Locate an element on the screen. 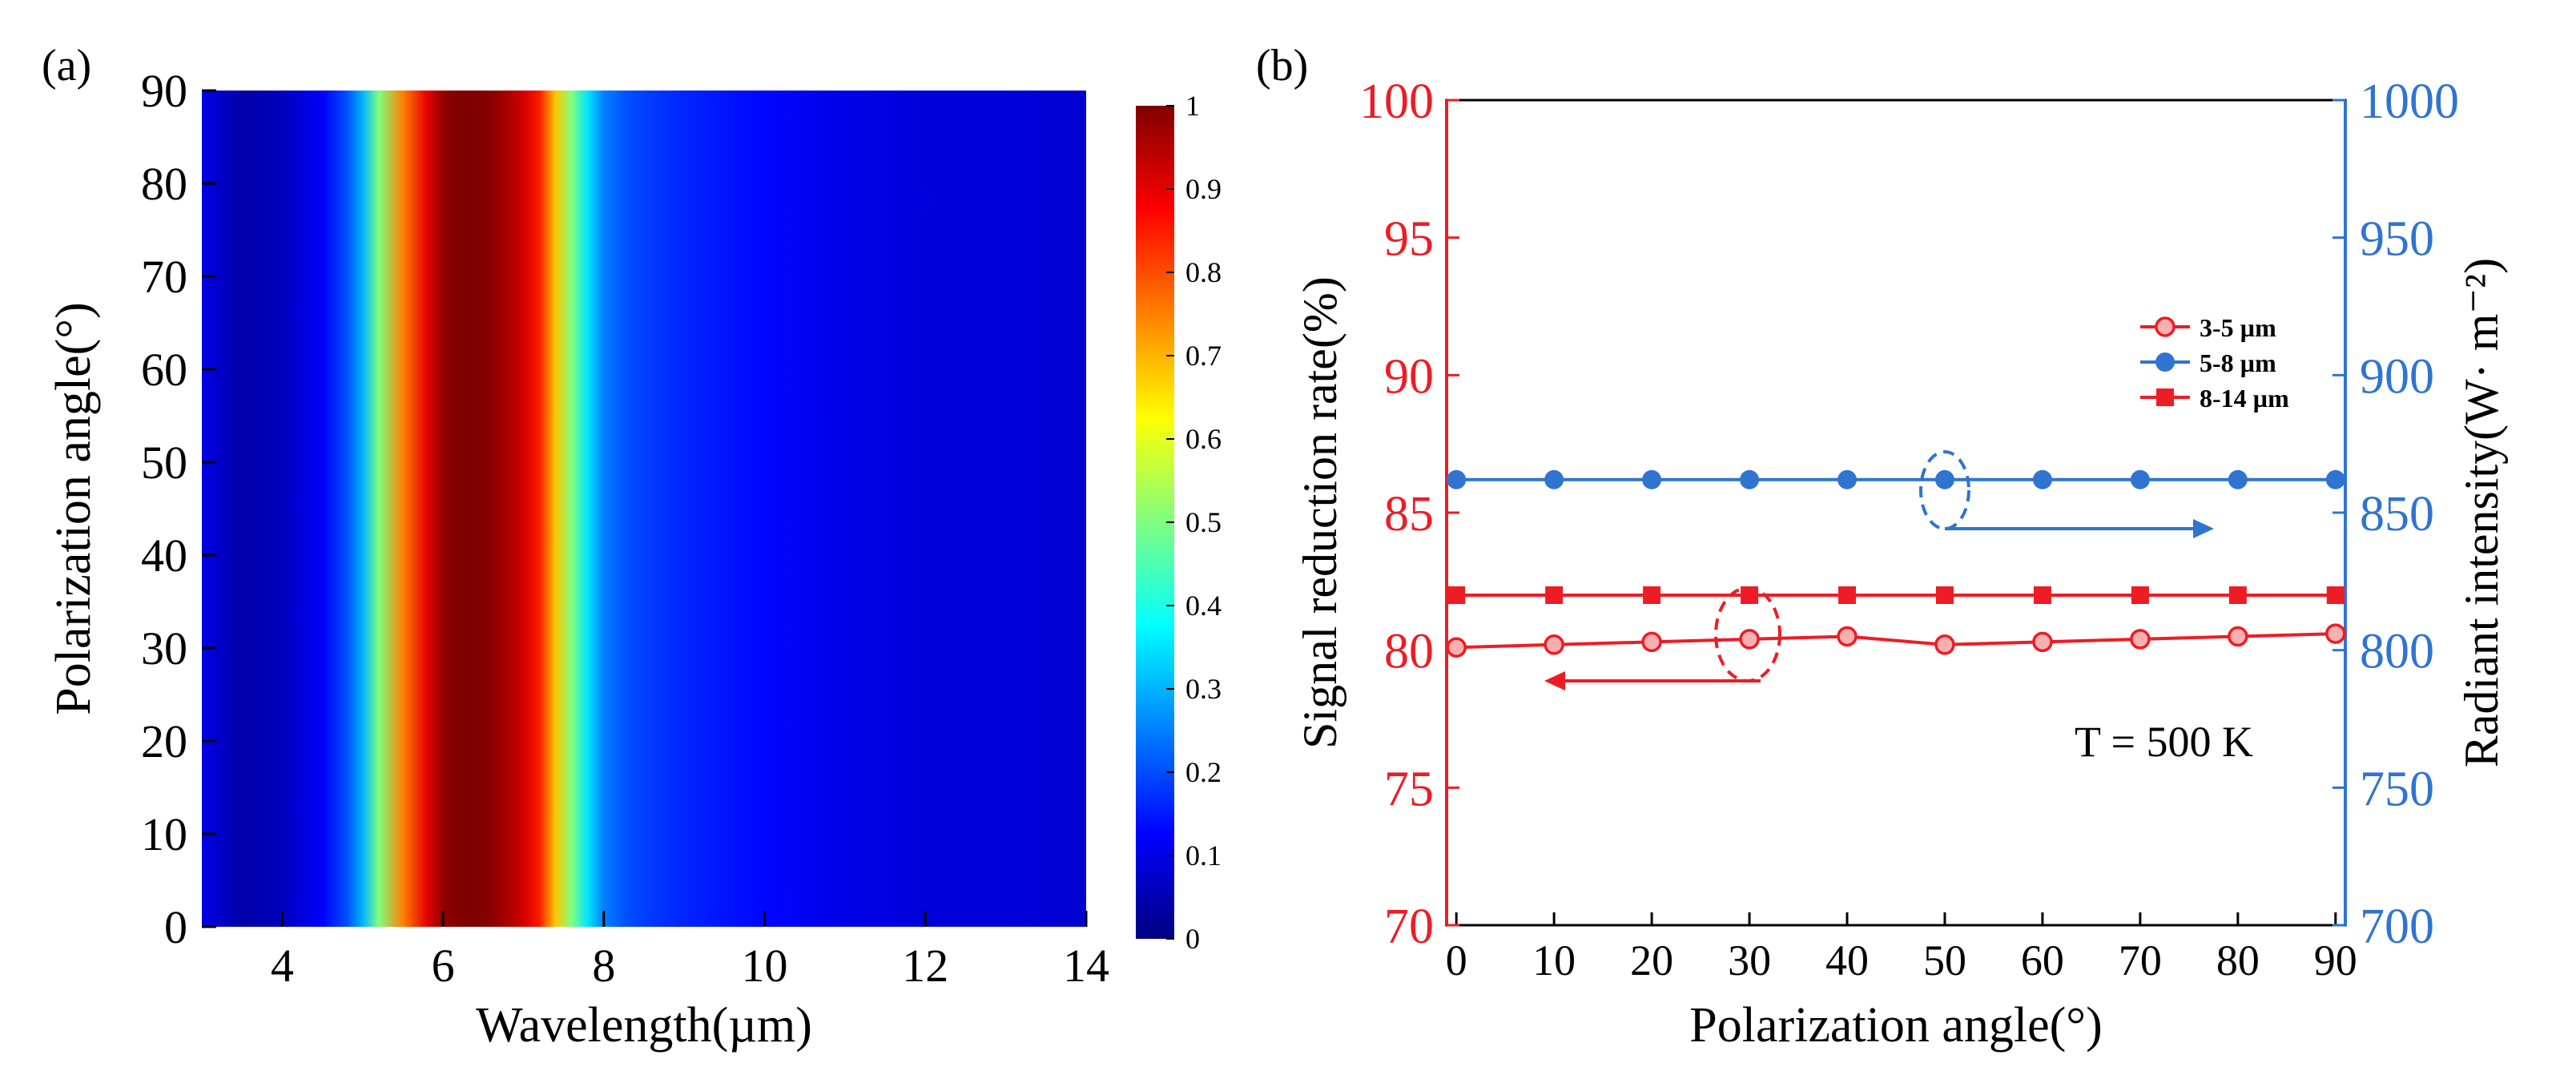  colorbar-tick-label: 0.7 is located at coordinates (1203, 356).